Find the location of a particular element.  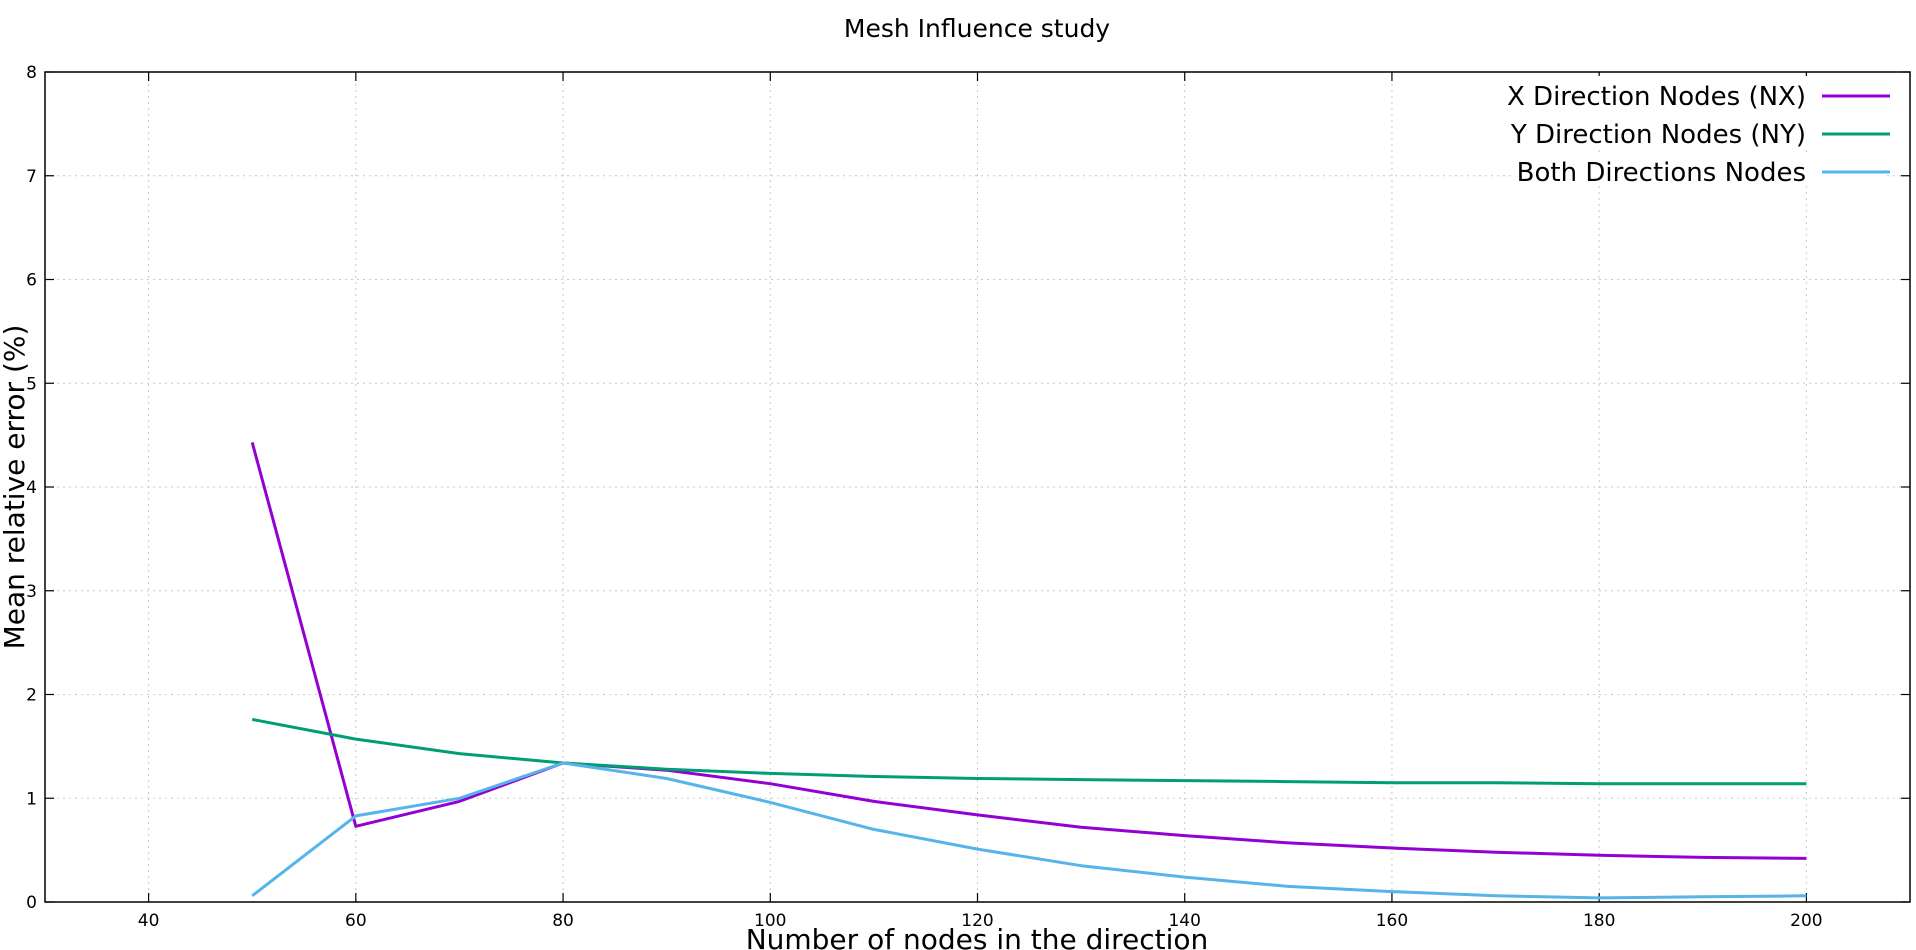

y-tick-label: 2 is located at coordinates (31, 696).